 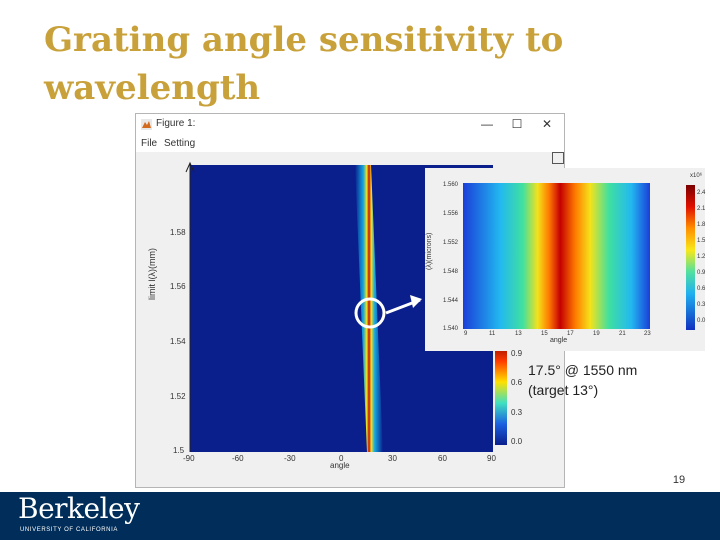 I want to click on inset-xtick: 23, so click(x=647, y=334).